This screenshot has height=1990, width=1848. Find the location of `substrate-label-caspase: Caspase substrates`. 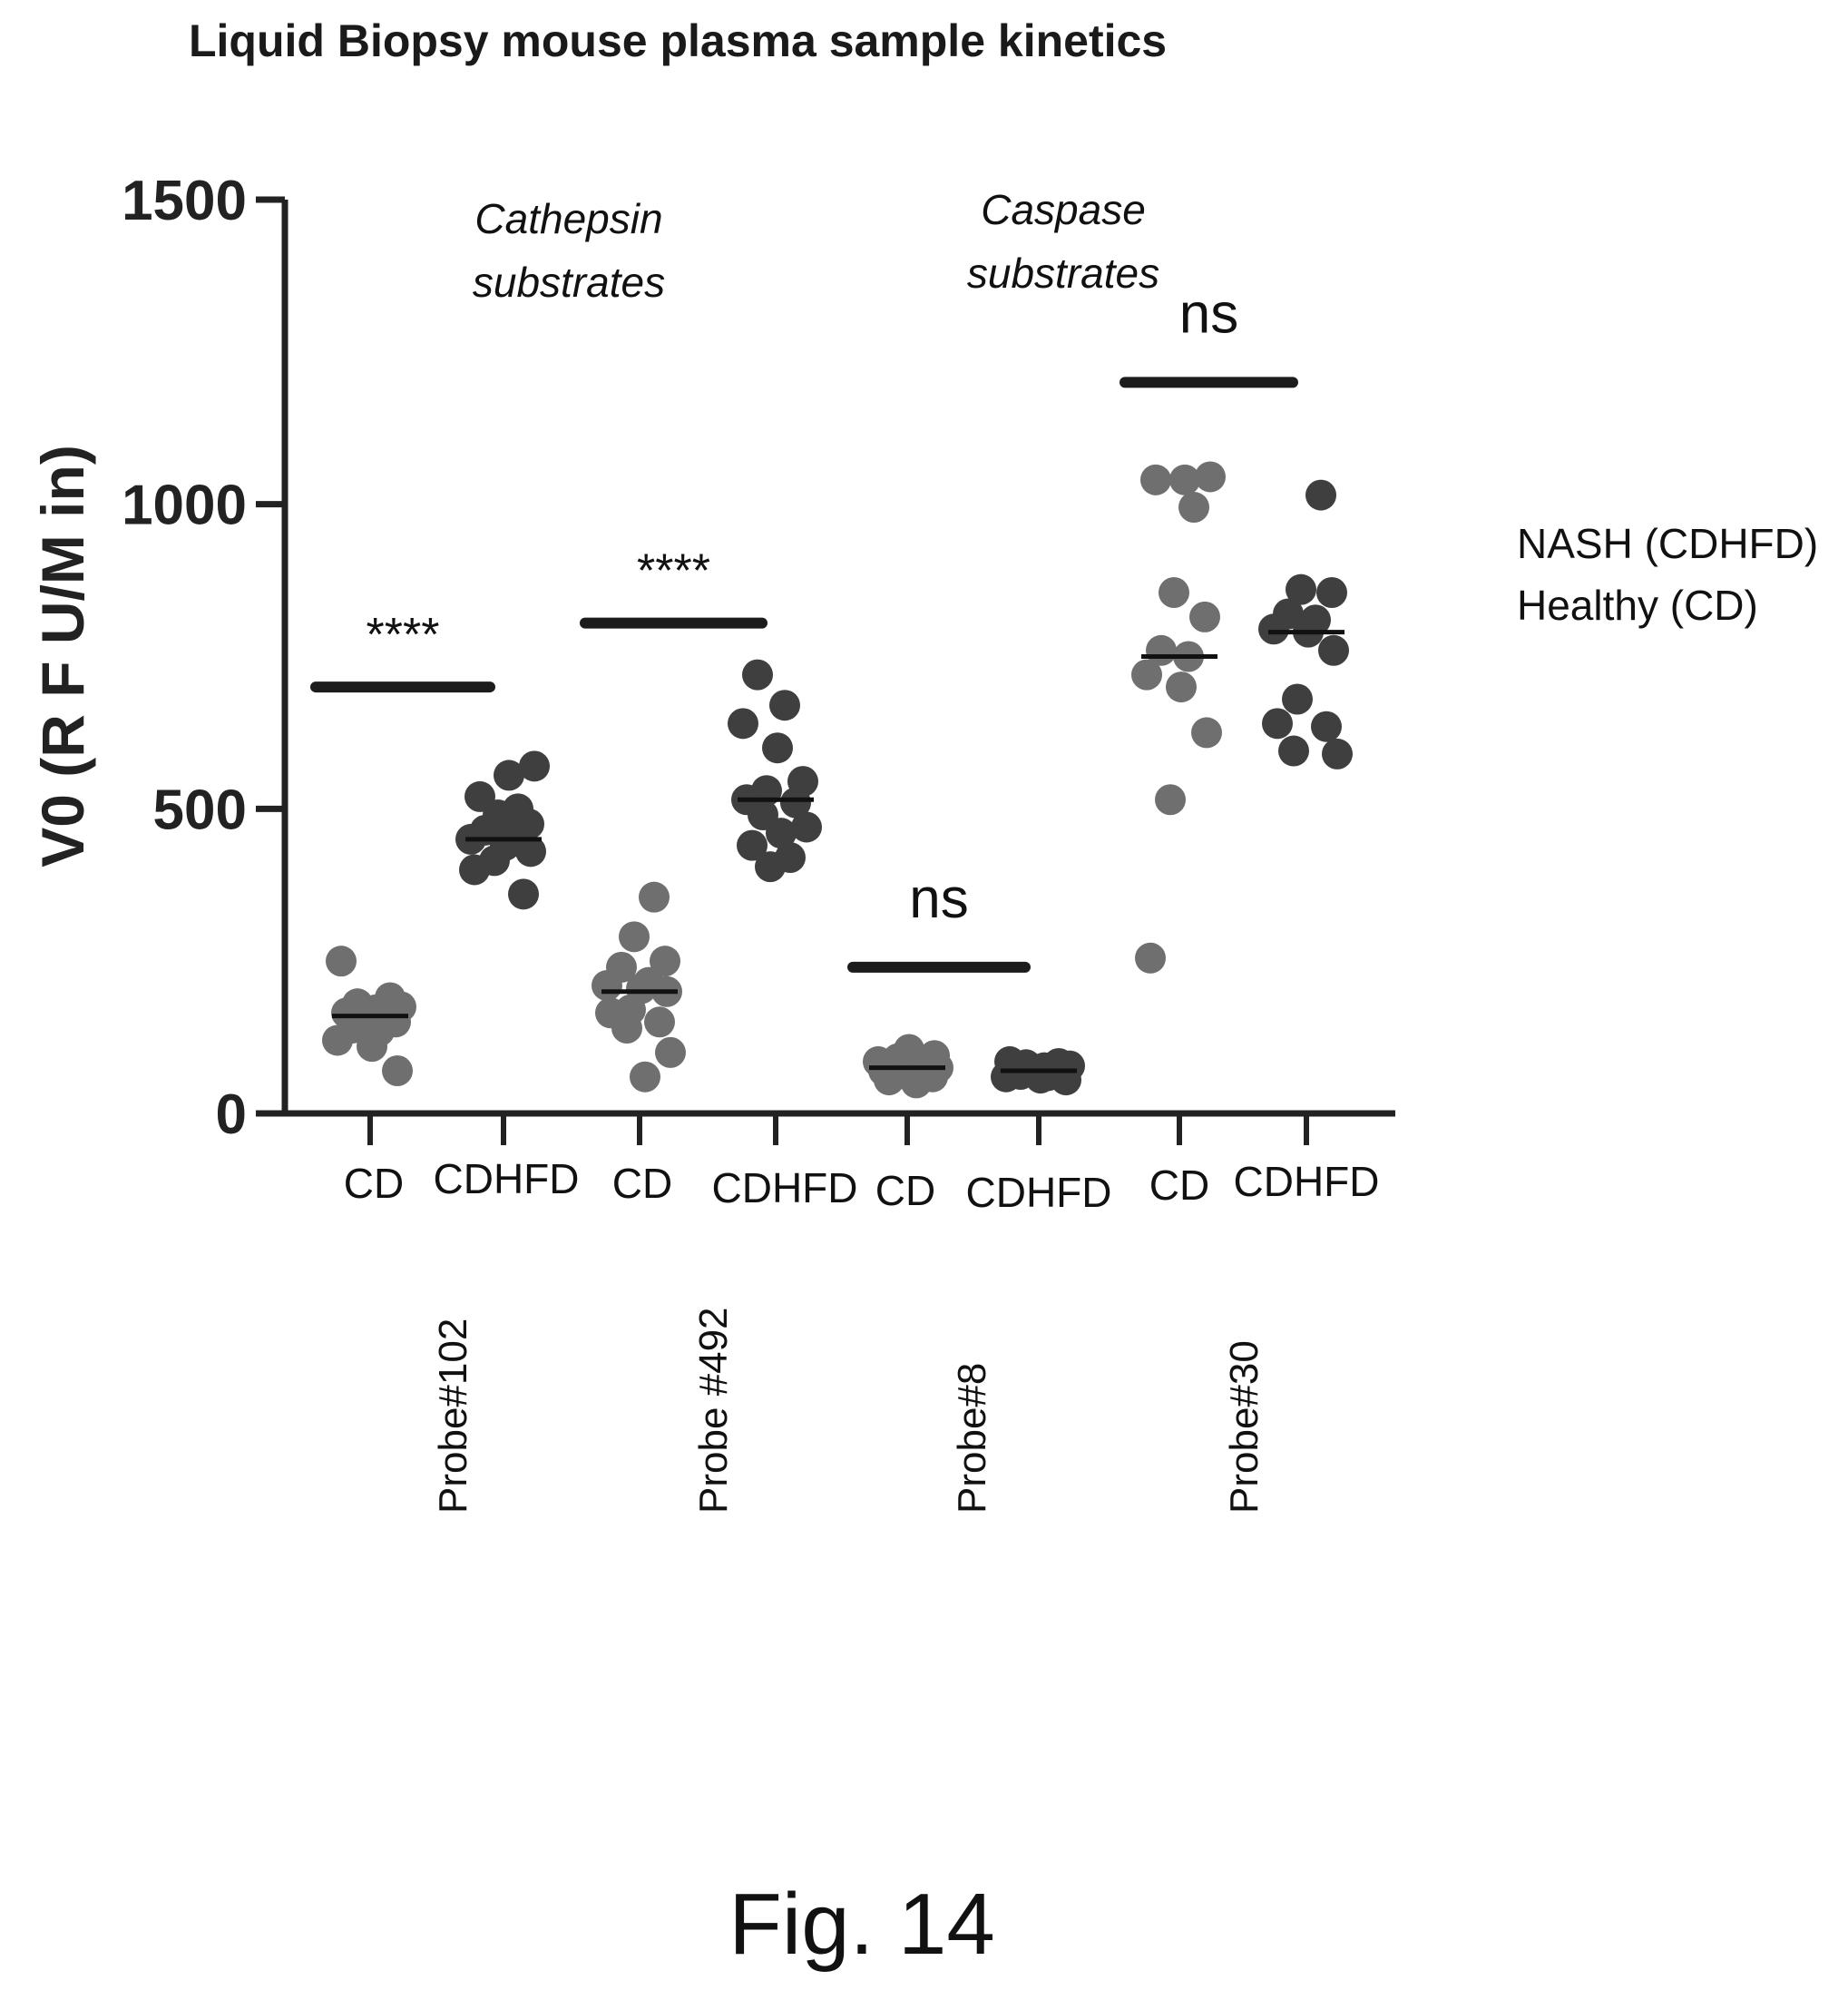

substrate-label-caspase: Caspase substrates is located at coordinates (1063, 241).